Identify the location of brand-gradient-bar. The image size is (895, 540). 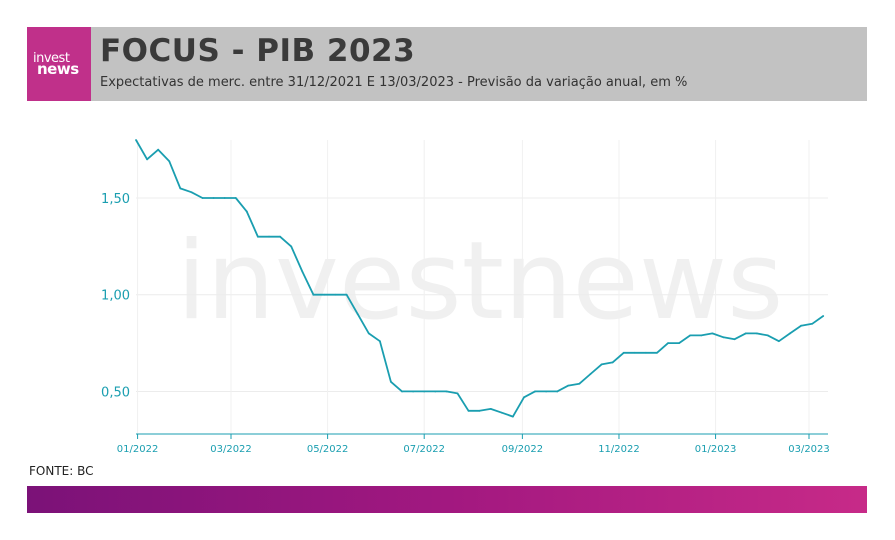
(447, 499).